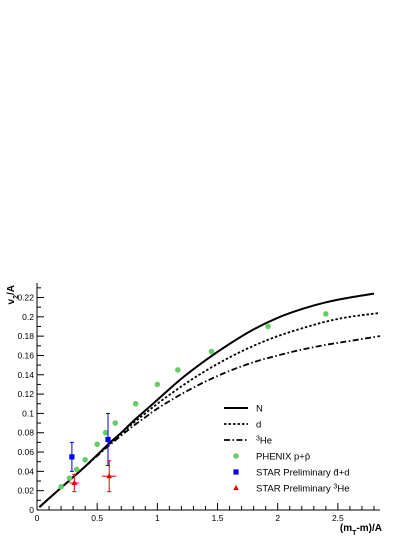  Describe the element at coordinates (218, 518) in the screenshot. I see `x-tick-label: 1.5` at that location.